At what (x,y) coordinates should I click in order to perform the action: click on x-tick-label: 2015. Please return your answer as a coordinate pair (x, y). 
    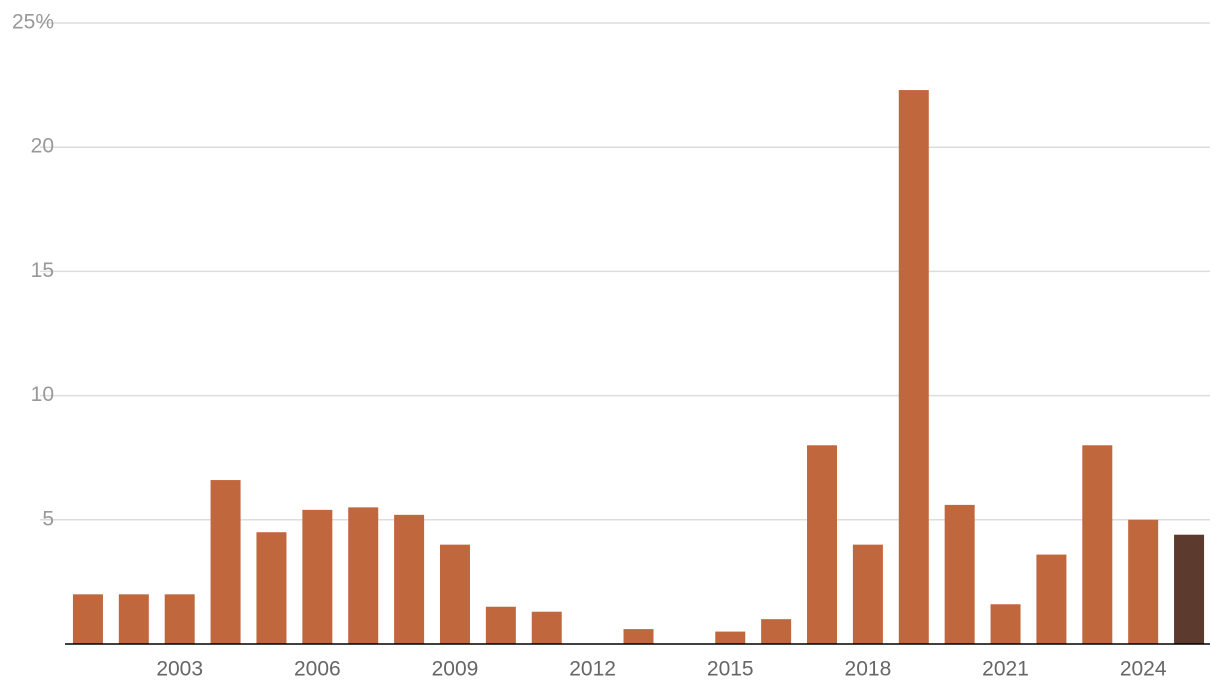
    Looking at the image, I should click on (730, 669).